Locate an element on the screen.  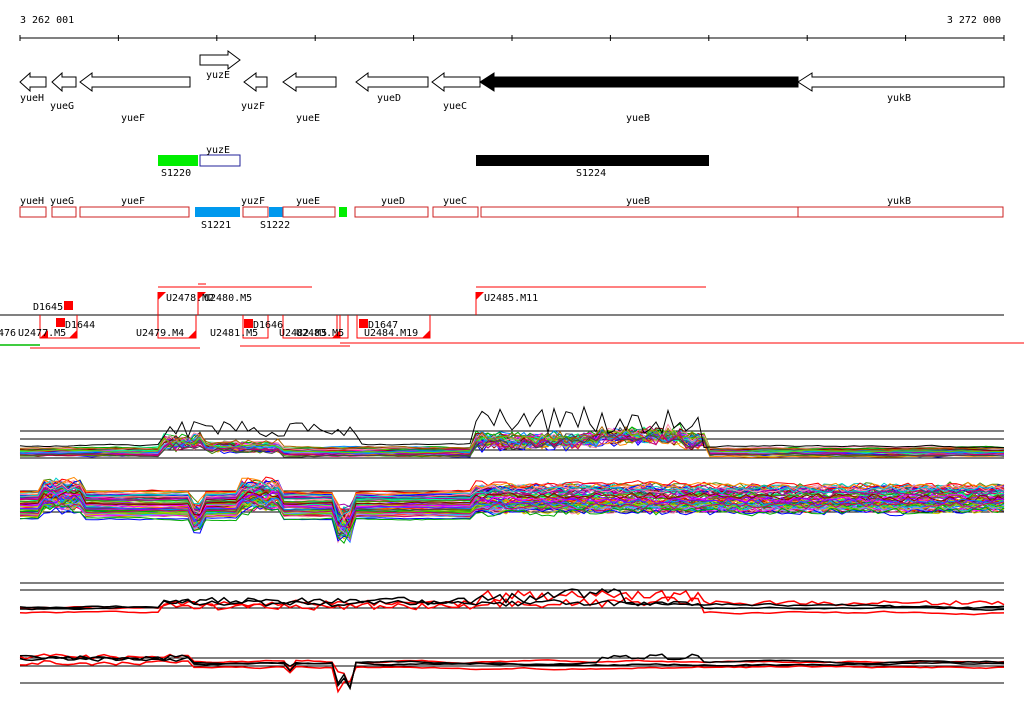
tu-U2482-label: U2482.M5 is located at coordinates (303, 333).